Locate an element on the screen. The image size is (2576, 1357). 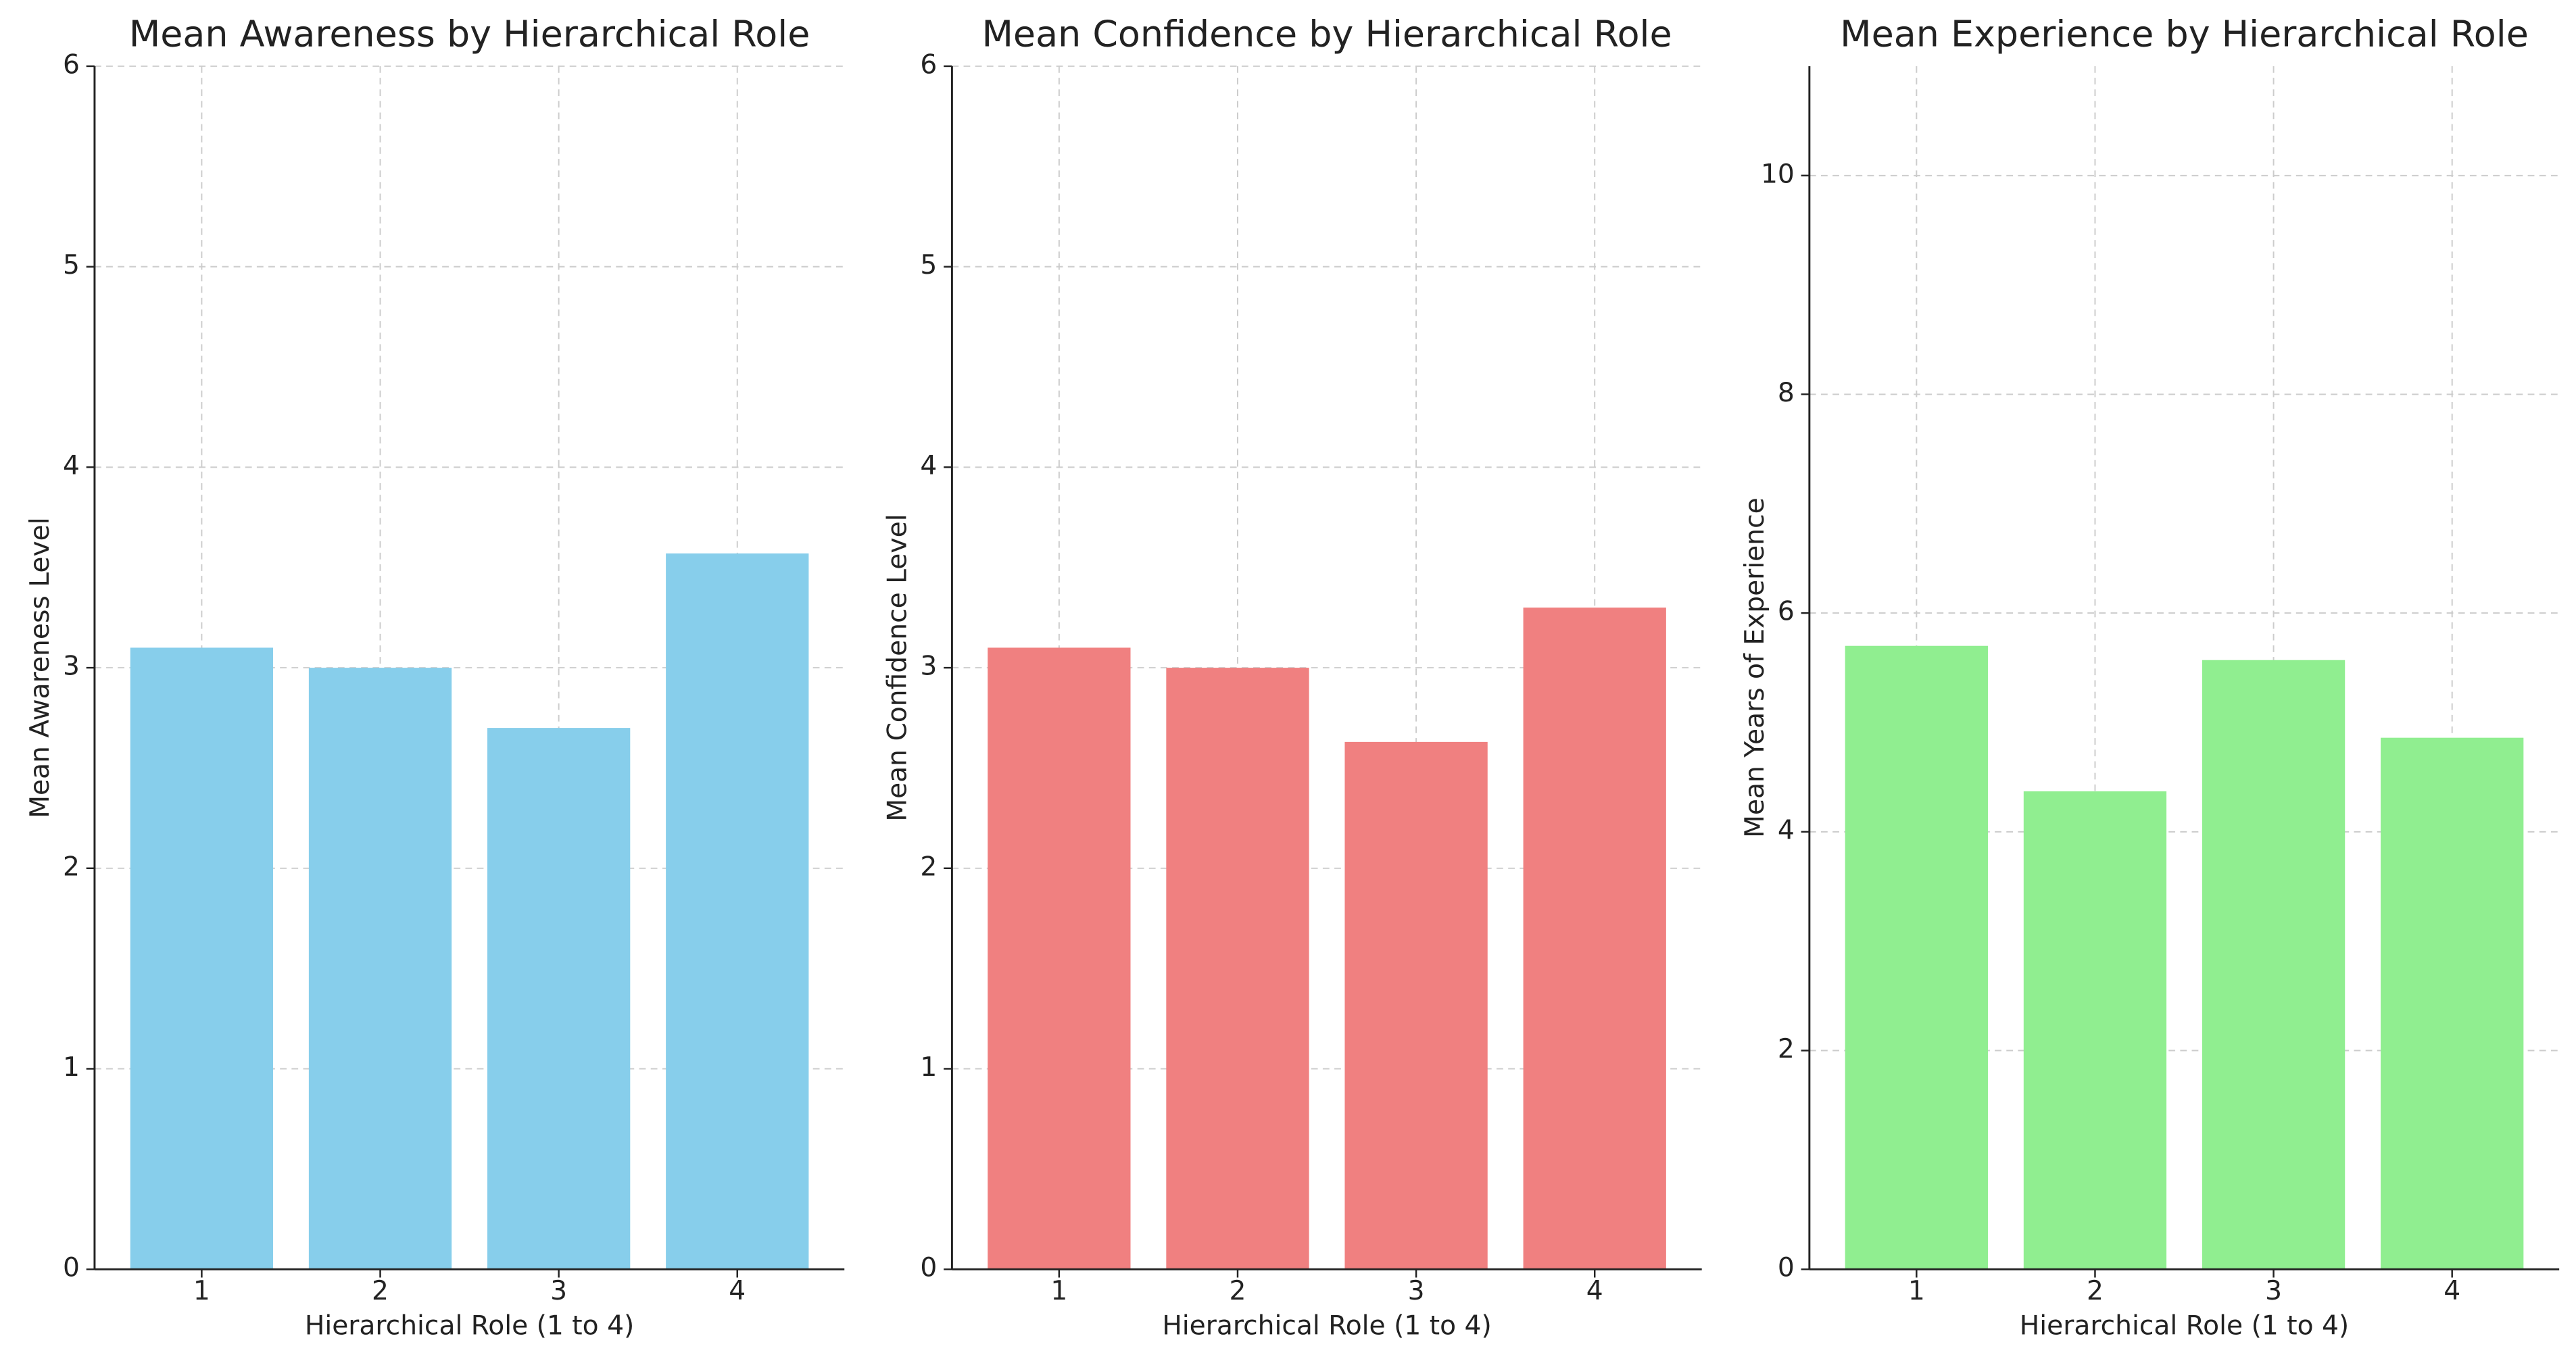
y-axis-label: Mean Years of Experience is located at coordinates (1755, 667).